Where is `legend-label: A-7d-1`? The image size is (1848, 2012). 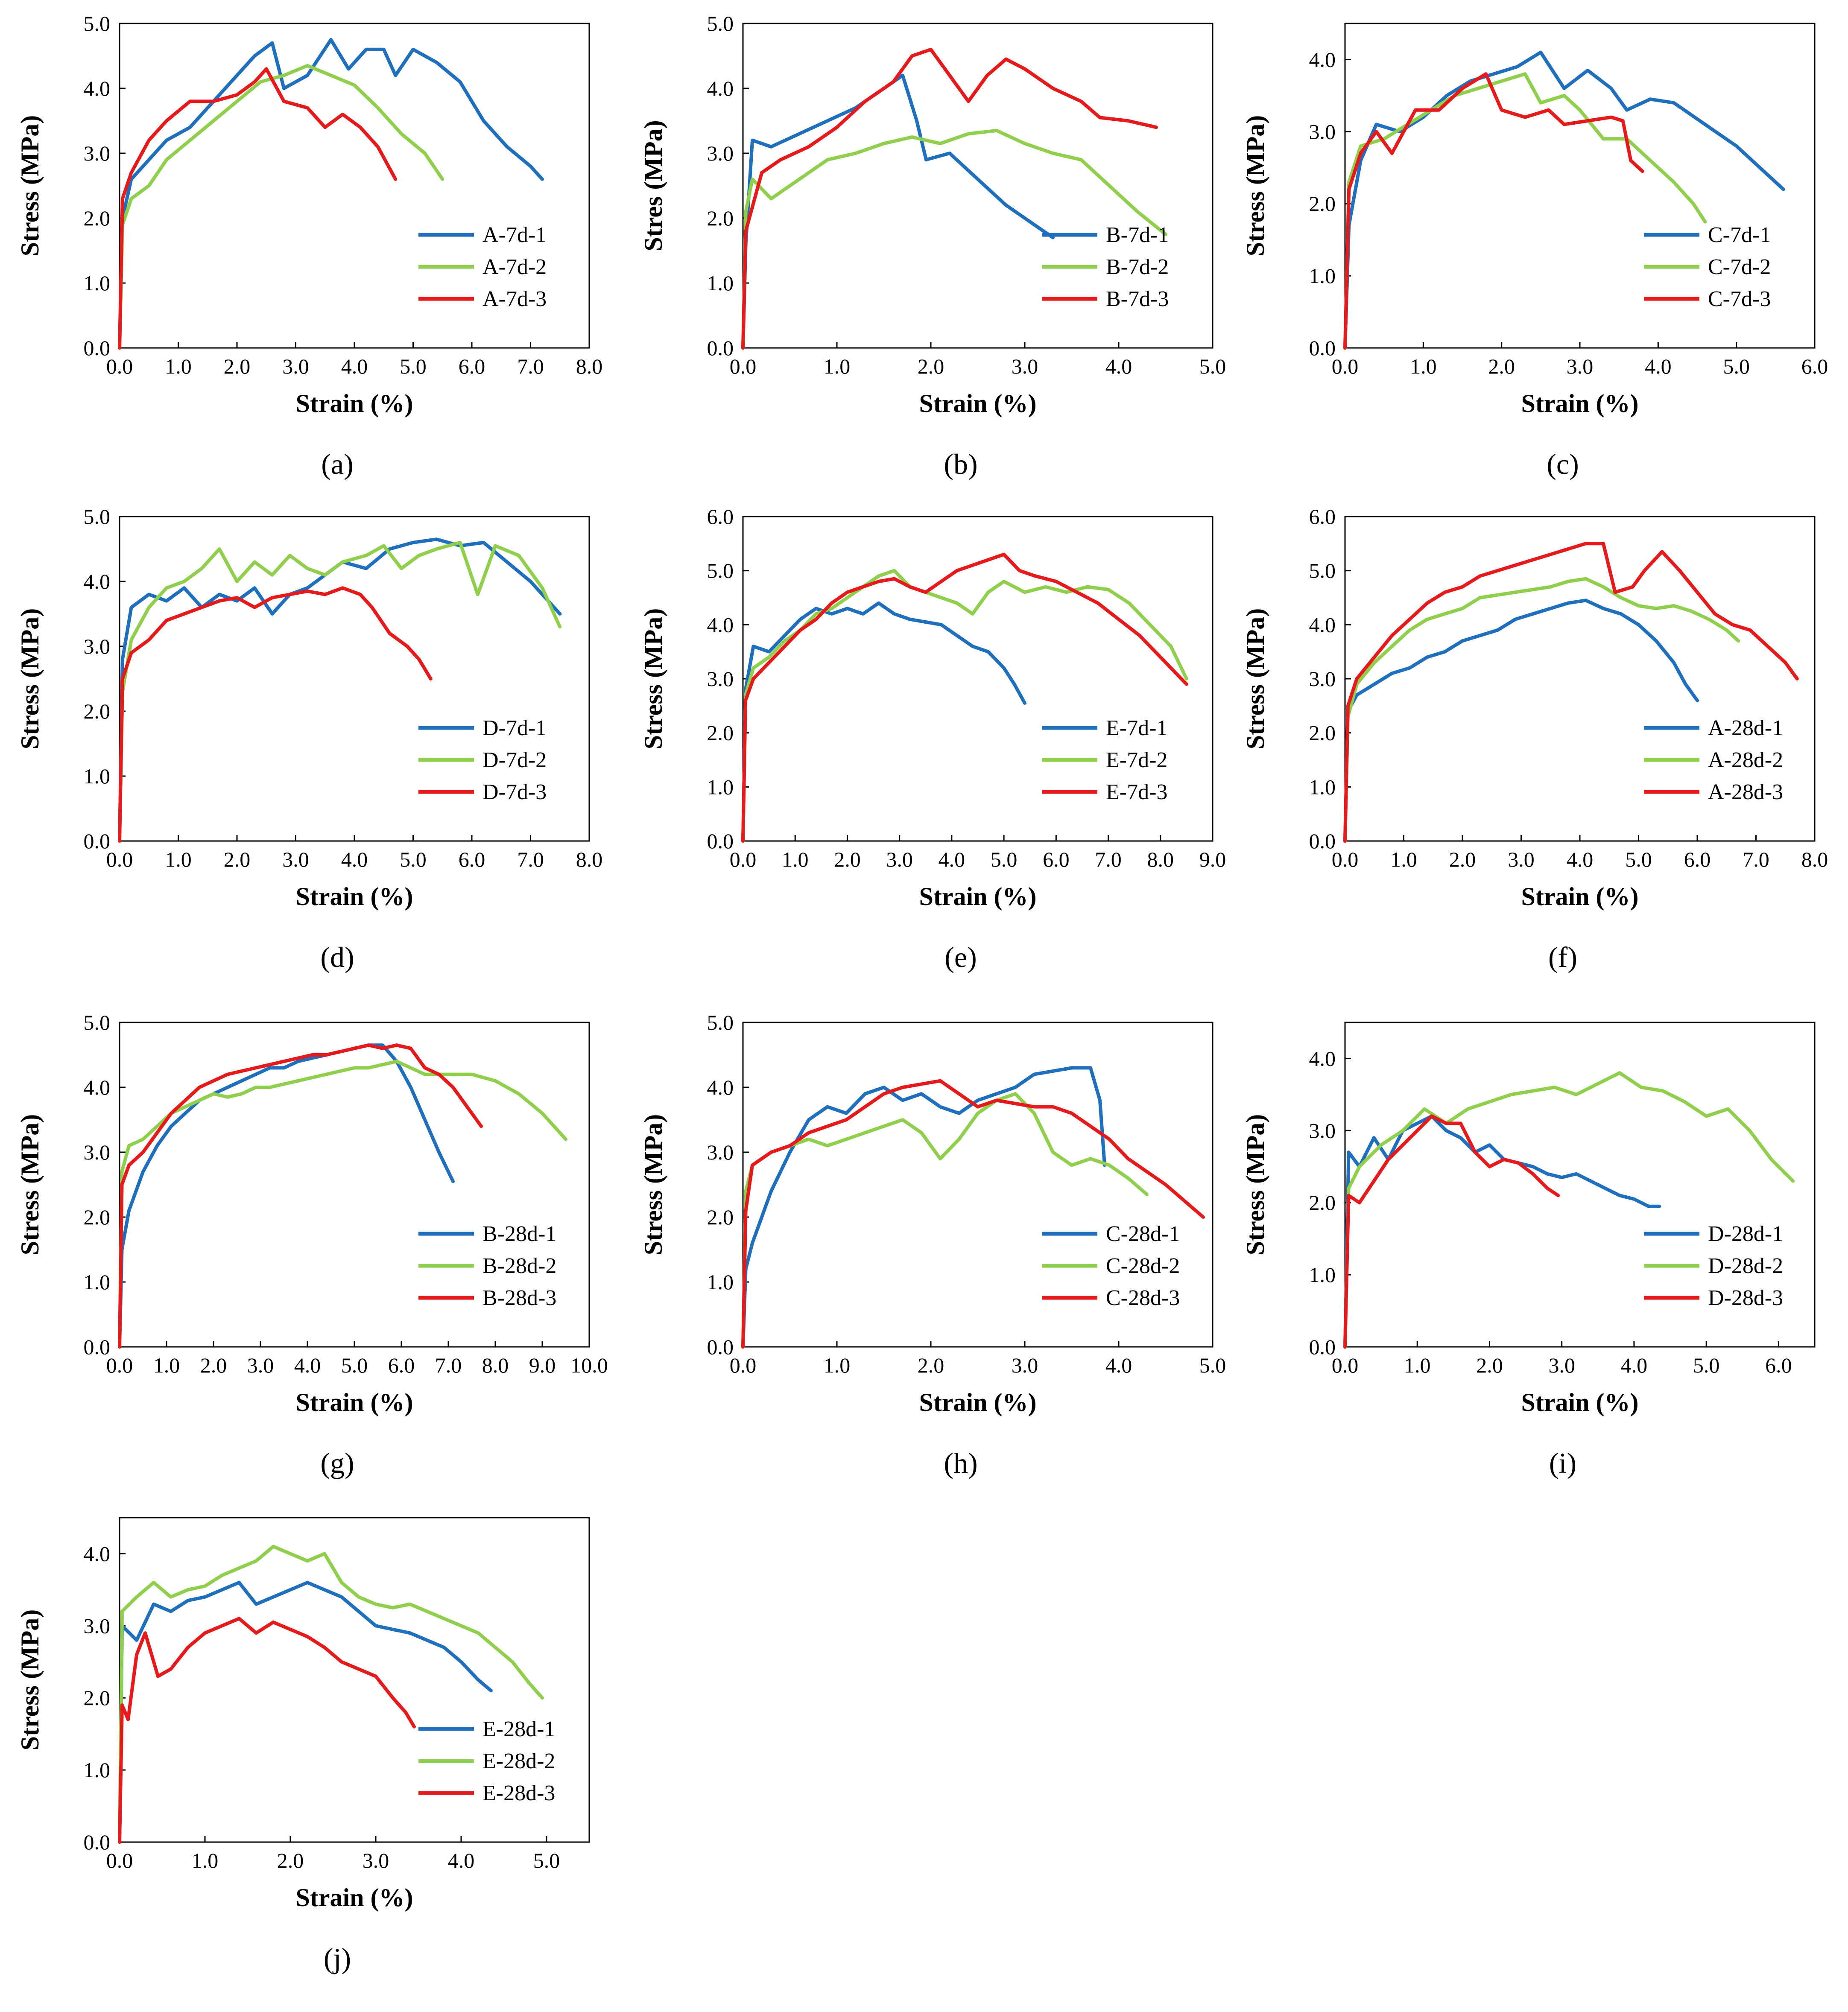 legend-label: A-7d-1 is located at coordinates (514, 235).